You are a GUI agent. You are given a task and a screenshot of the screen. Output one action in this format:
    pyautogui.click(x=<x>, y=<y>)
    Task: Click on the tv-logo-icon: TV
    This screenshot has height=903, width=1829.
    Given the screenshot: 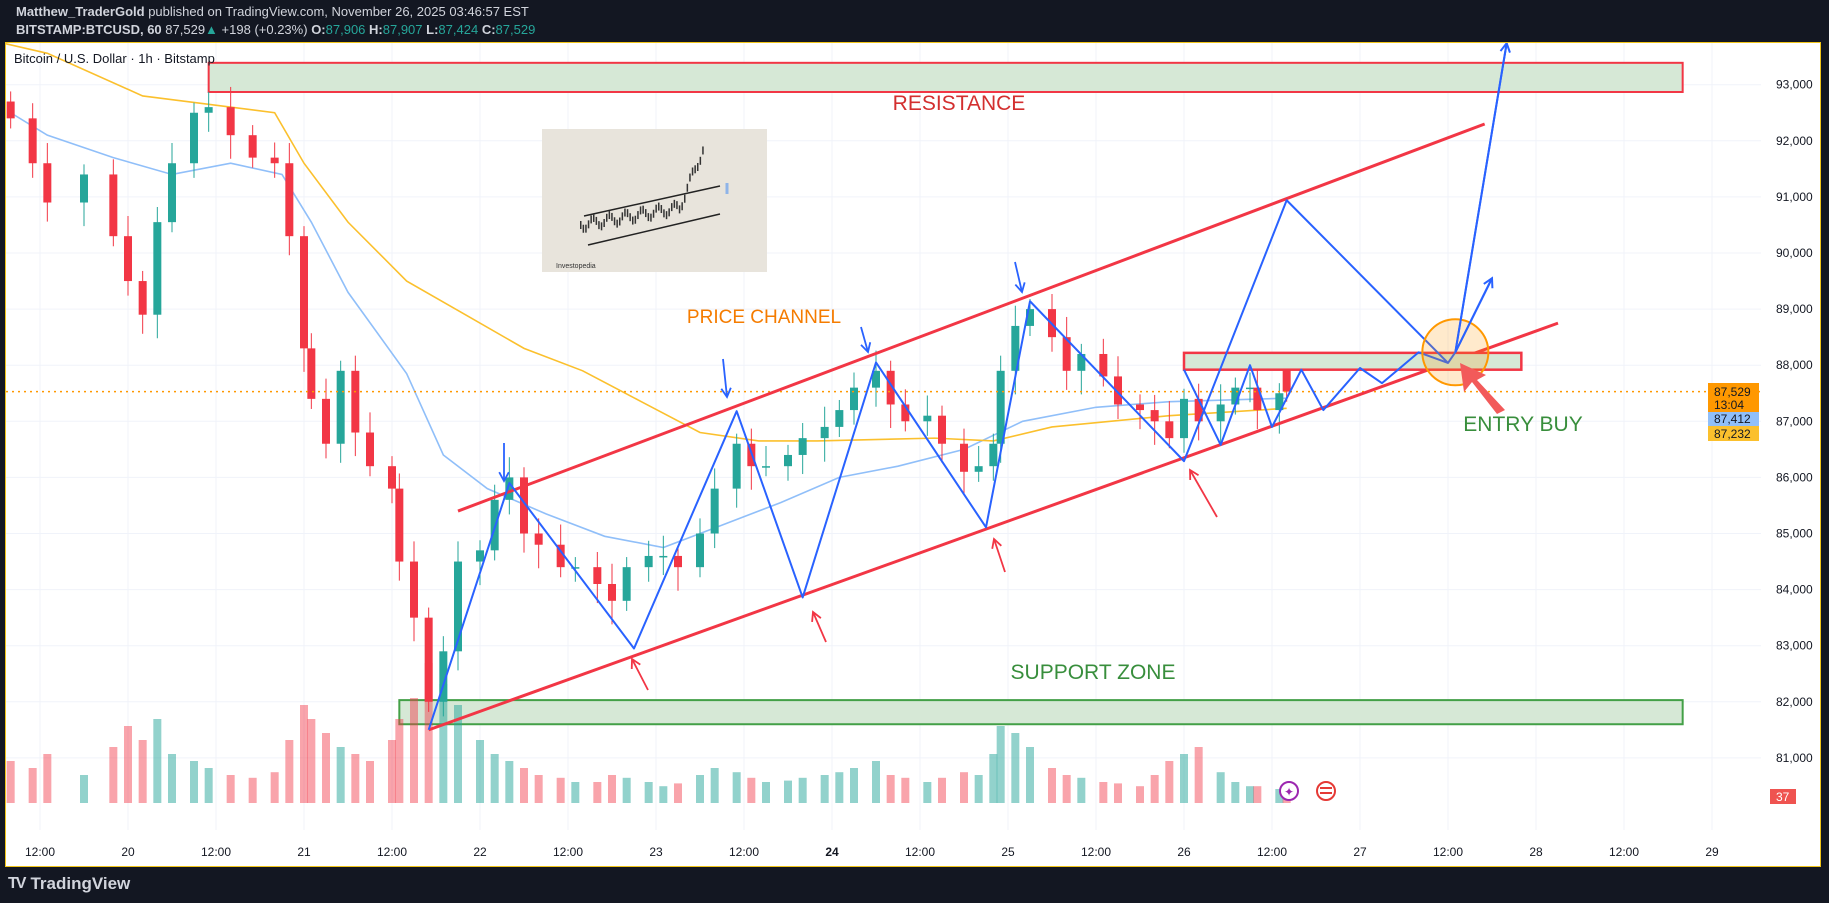 What is the action you would take?
    pyautogui.click(x=17, y=883)
    